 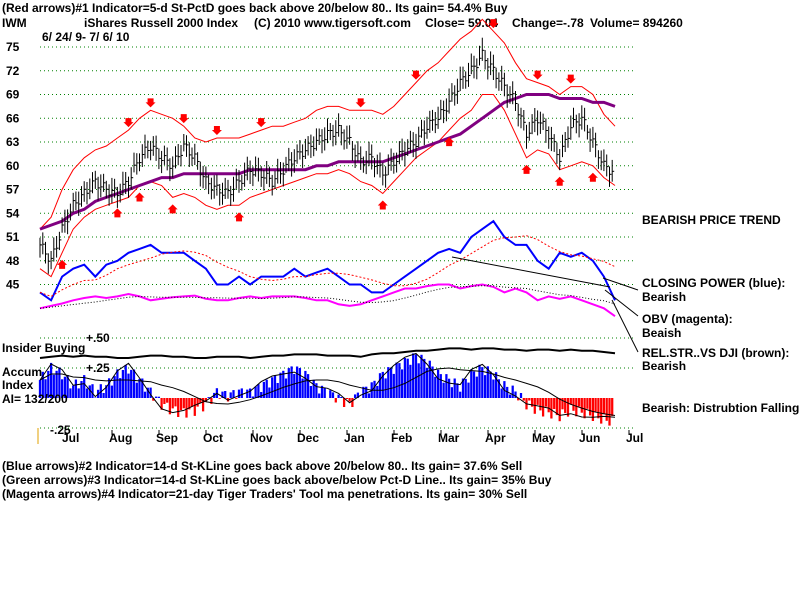 I want to click on accum-line, so click(x=327, y=385).